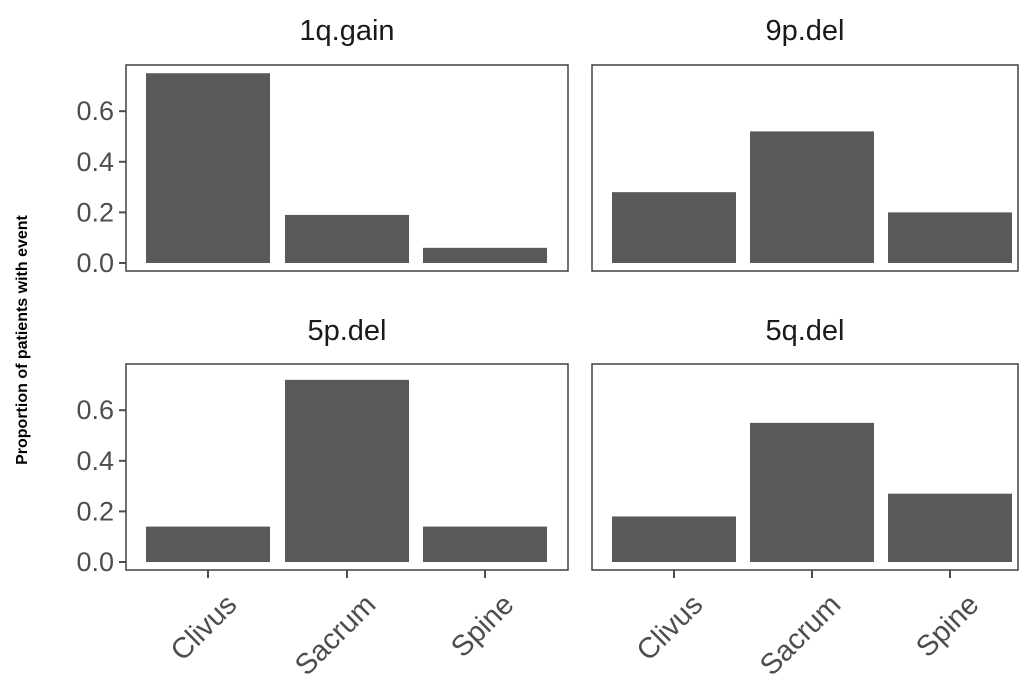 This screenshot has width=1019, height=693. Describe the element at coordinates (804, 331) in the screenshot. I see `panel-title: 5q.del` at that location.